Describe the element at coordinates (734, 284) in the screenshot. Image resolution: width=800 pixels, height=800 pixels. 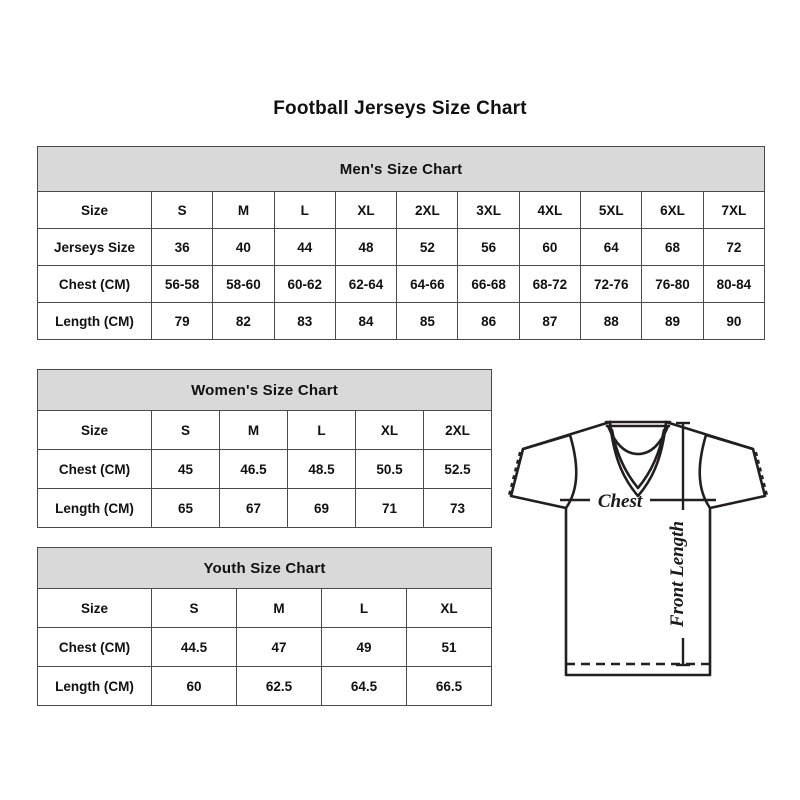
I see `table-cell: 80-84` at that location.